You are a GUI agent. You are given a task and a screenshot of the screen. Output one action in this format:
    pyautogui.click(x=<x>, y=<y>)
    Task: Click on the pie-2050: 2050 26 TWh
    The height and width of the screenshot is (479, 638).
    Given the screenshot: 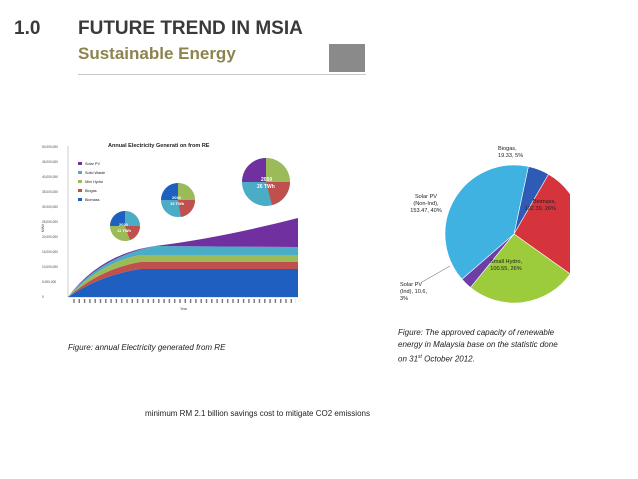 What is the action you would take?
    pyautogui.click(x=266, y=182)
    